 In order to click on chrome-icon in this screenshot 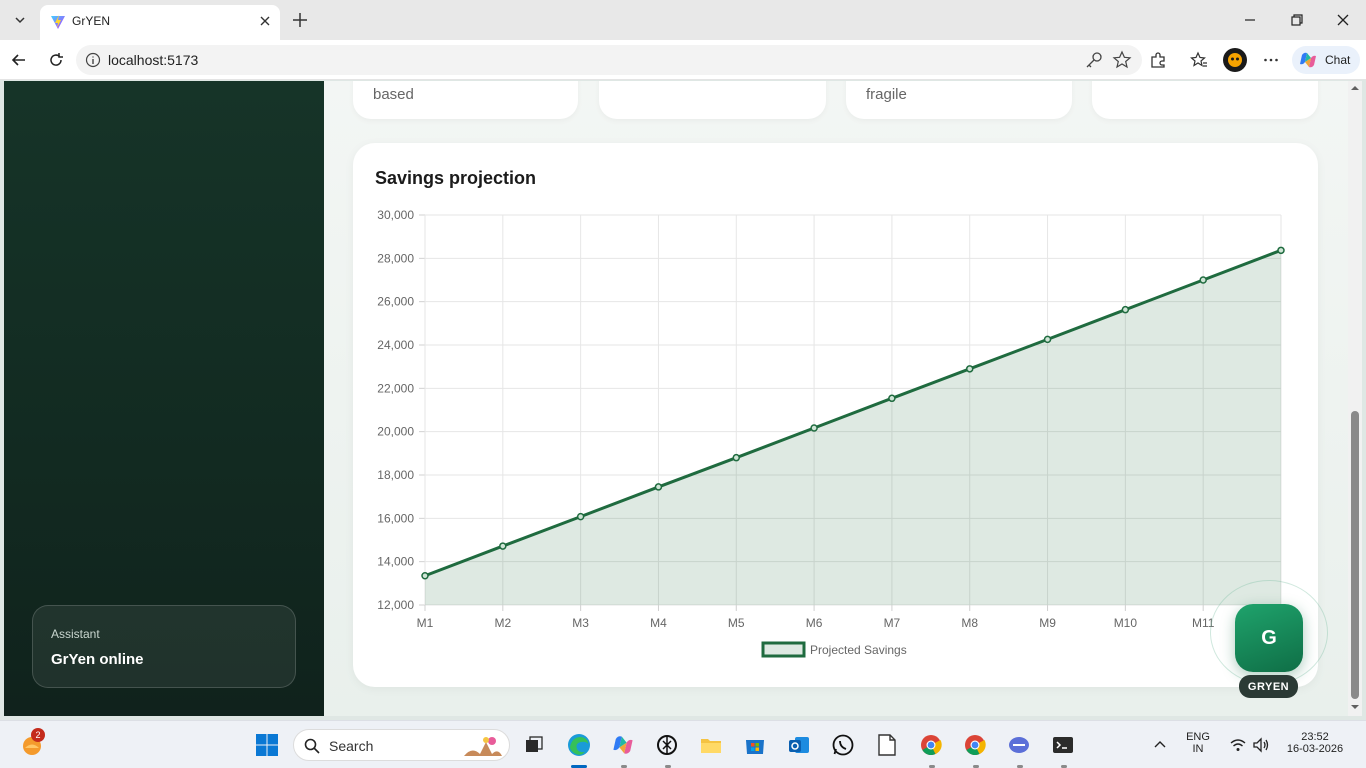, I will do `click(931, 745)`.